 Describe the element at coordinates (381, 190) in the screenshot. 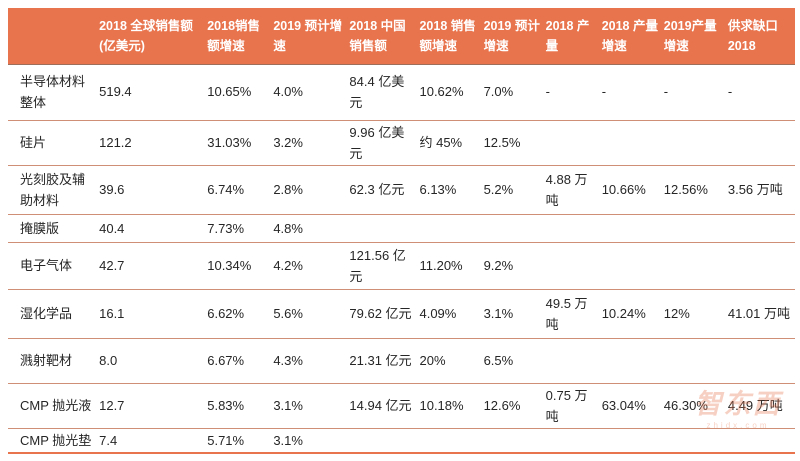

I see `table-cell: 62.3 亿元` at that location.